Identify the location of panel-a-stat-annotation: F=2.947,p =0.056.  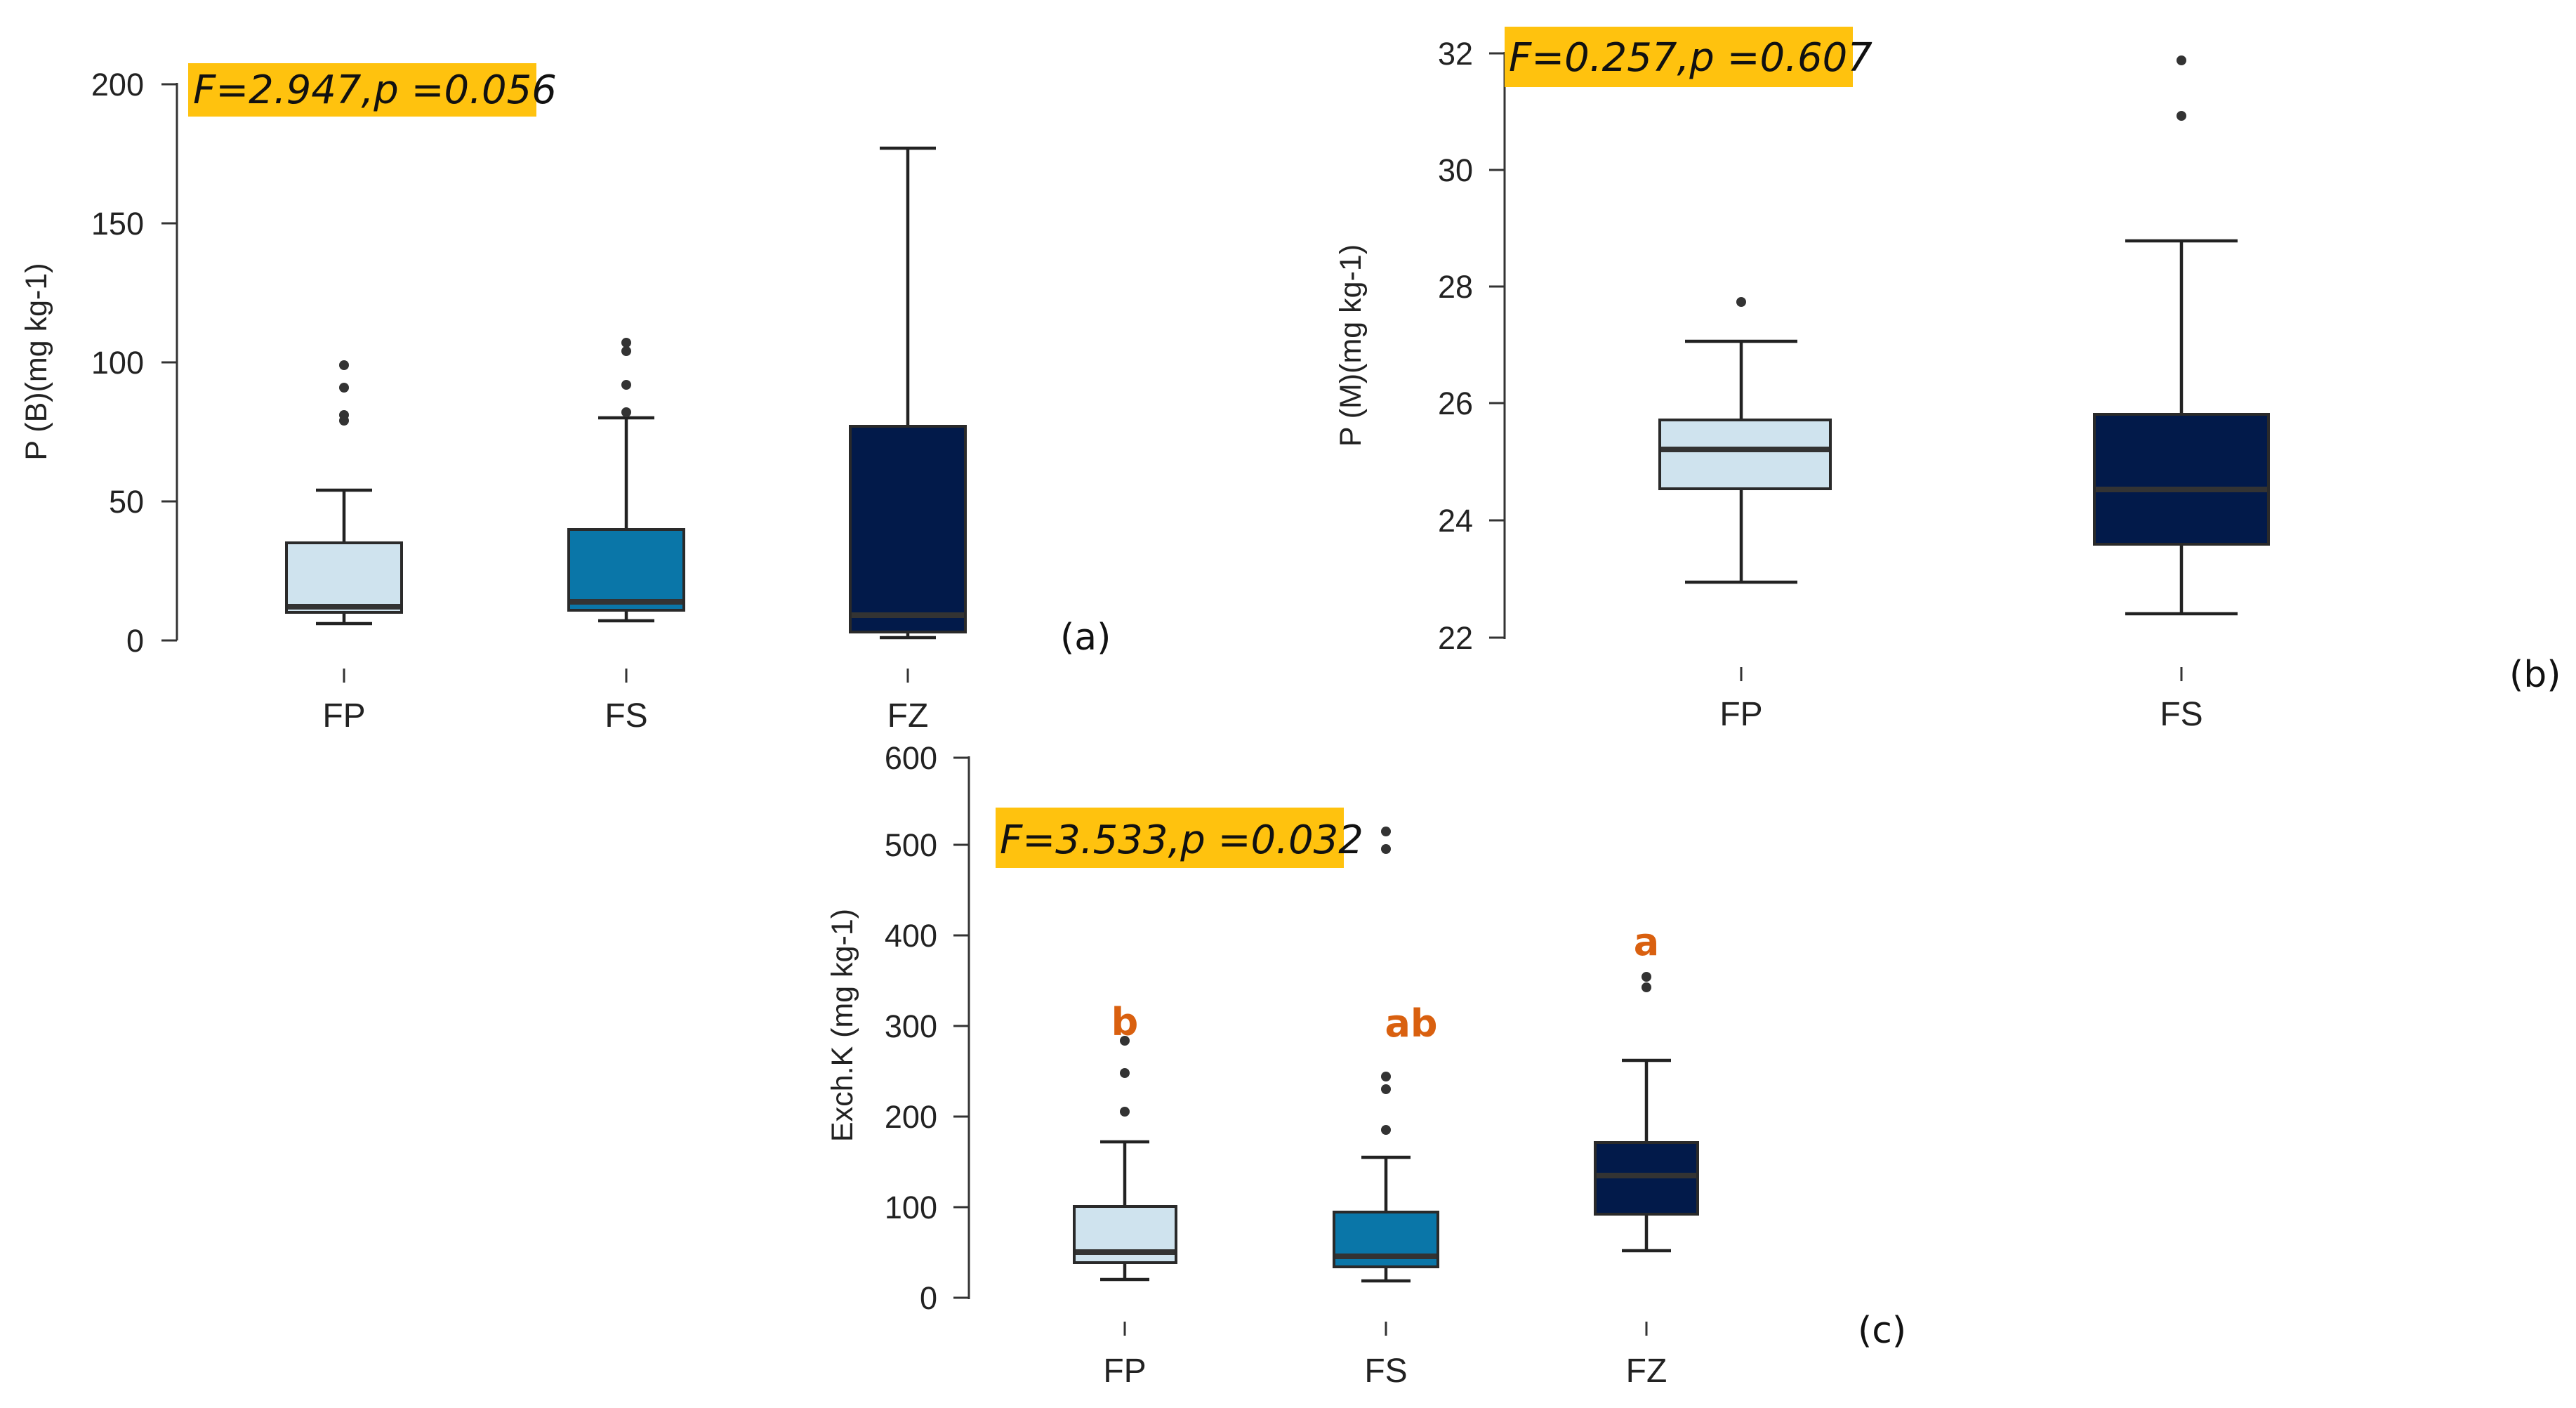
(375, 90).